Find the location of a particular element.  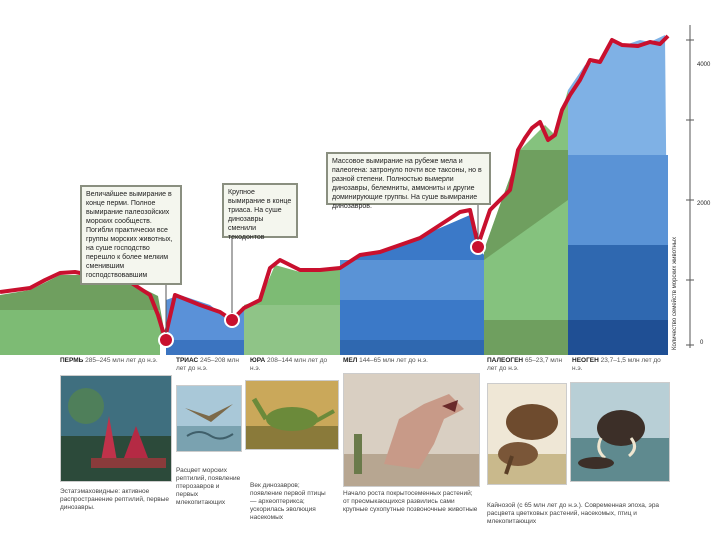

period-perm-name: ПЕРМЬ is located at coordinates (71, 360).